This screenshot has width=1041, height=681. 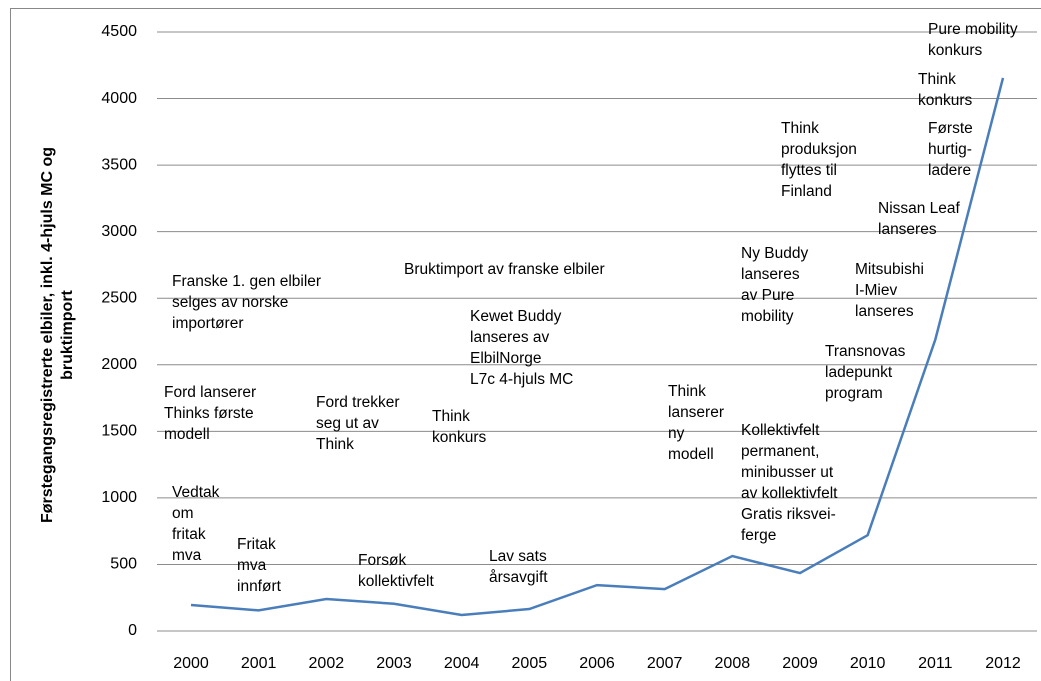 What do you see at coordinates (67, 334) in the screenshot?
I see `y-axis-label: bruktimport` at bounding box center [67, 334].